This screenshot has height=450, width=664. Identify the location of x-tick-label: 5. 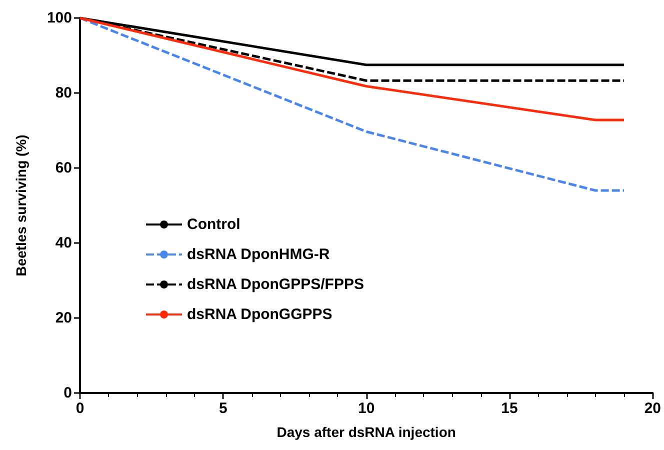
(223, 408).